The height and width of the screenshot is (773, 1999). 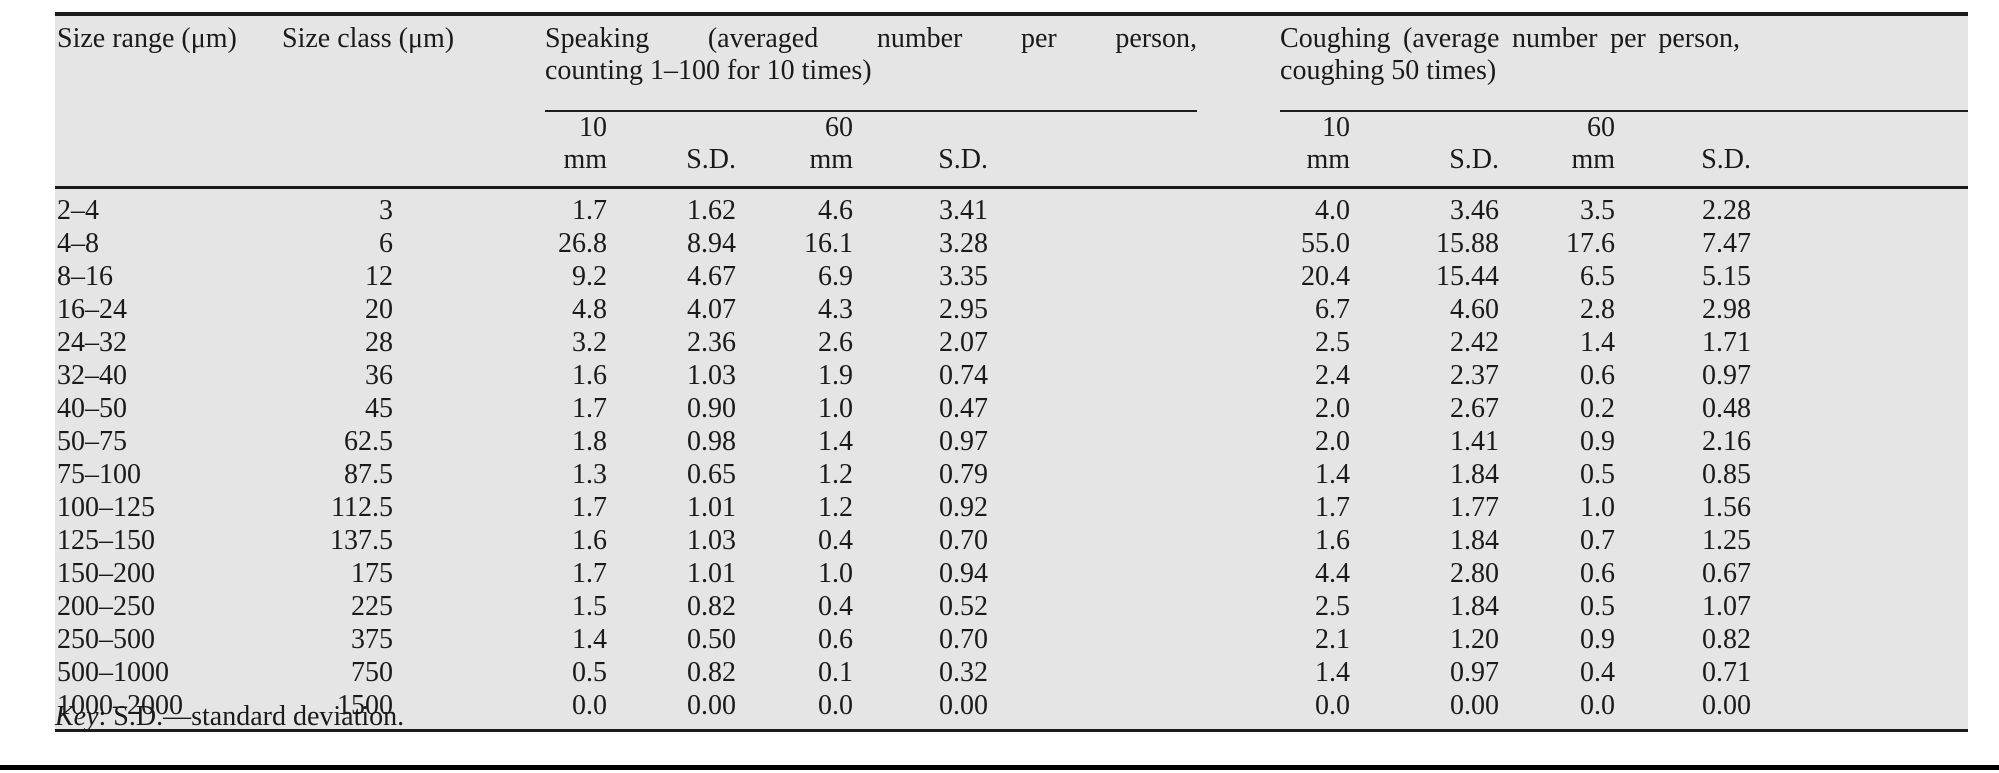 What do you see at coordinates (106, 507) in the screenshot?
I see `size-range-cell: 100–125` at bounding box center [106, 507].